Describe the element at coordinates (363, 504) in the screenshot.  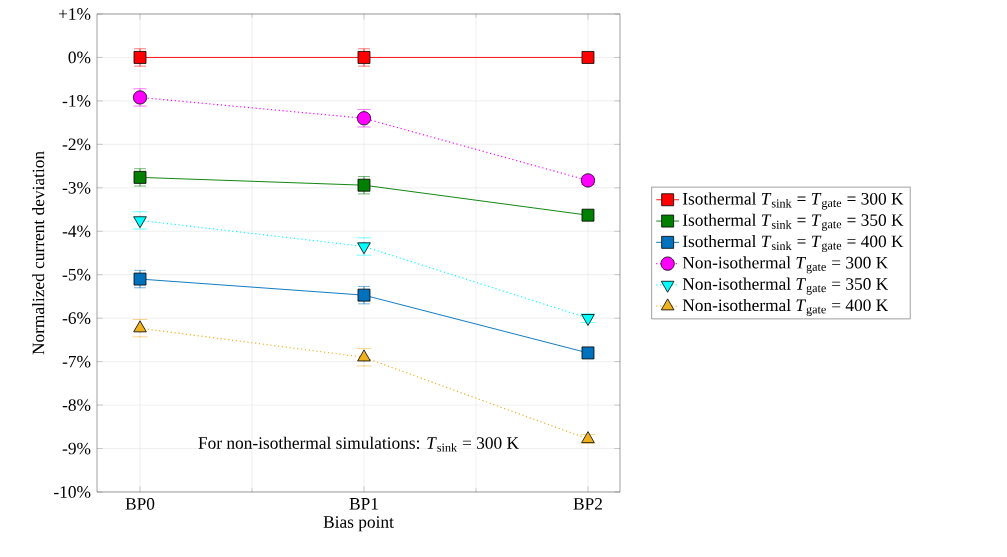
I see `x-tick-label: BP1` at that location.